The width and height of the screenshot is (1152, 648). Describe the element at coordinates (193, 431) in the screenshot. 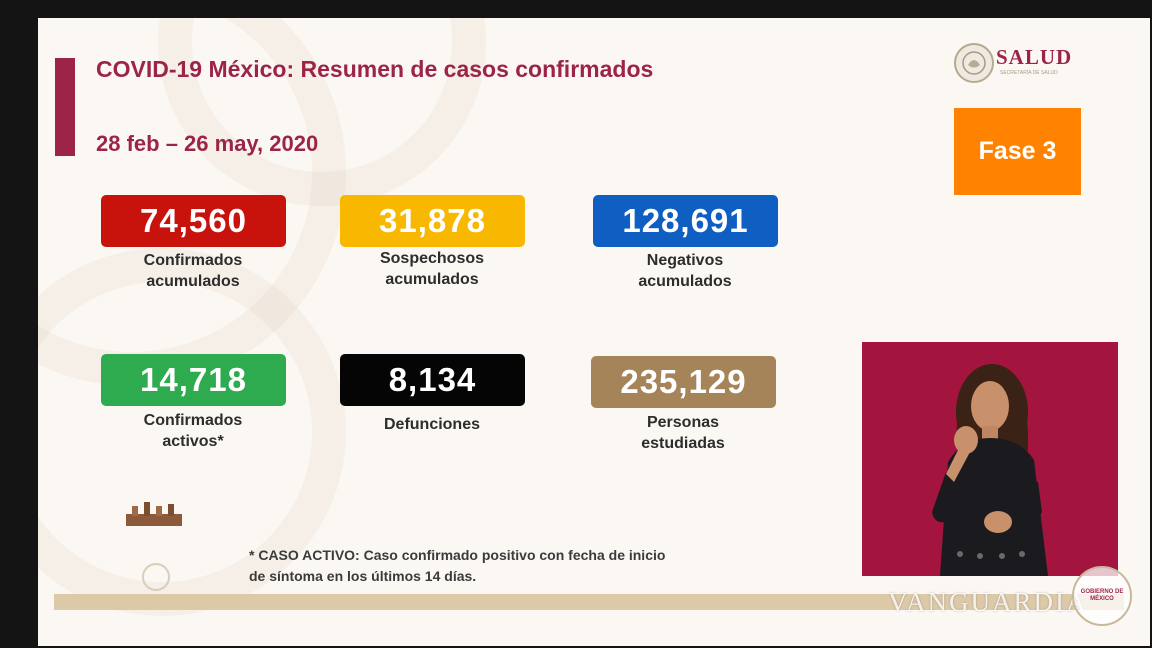

I see `stat-confirmed-active-label: Confirmados activos*` at that location.